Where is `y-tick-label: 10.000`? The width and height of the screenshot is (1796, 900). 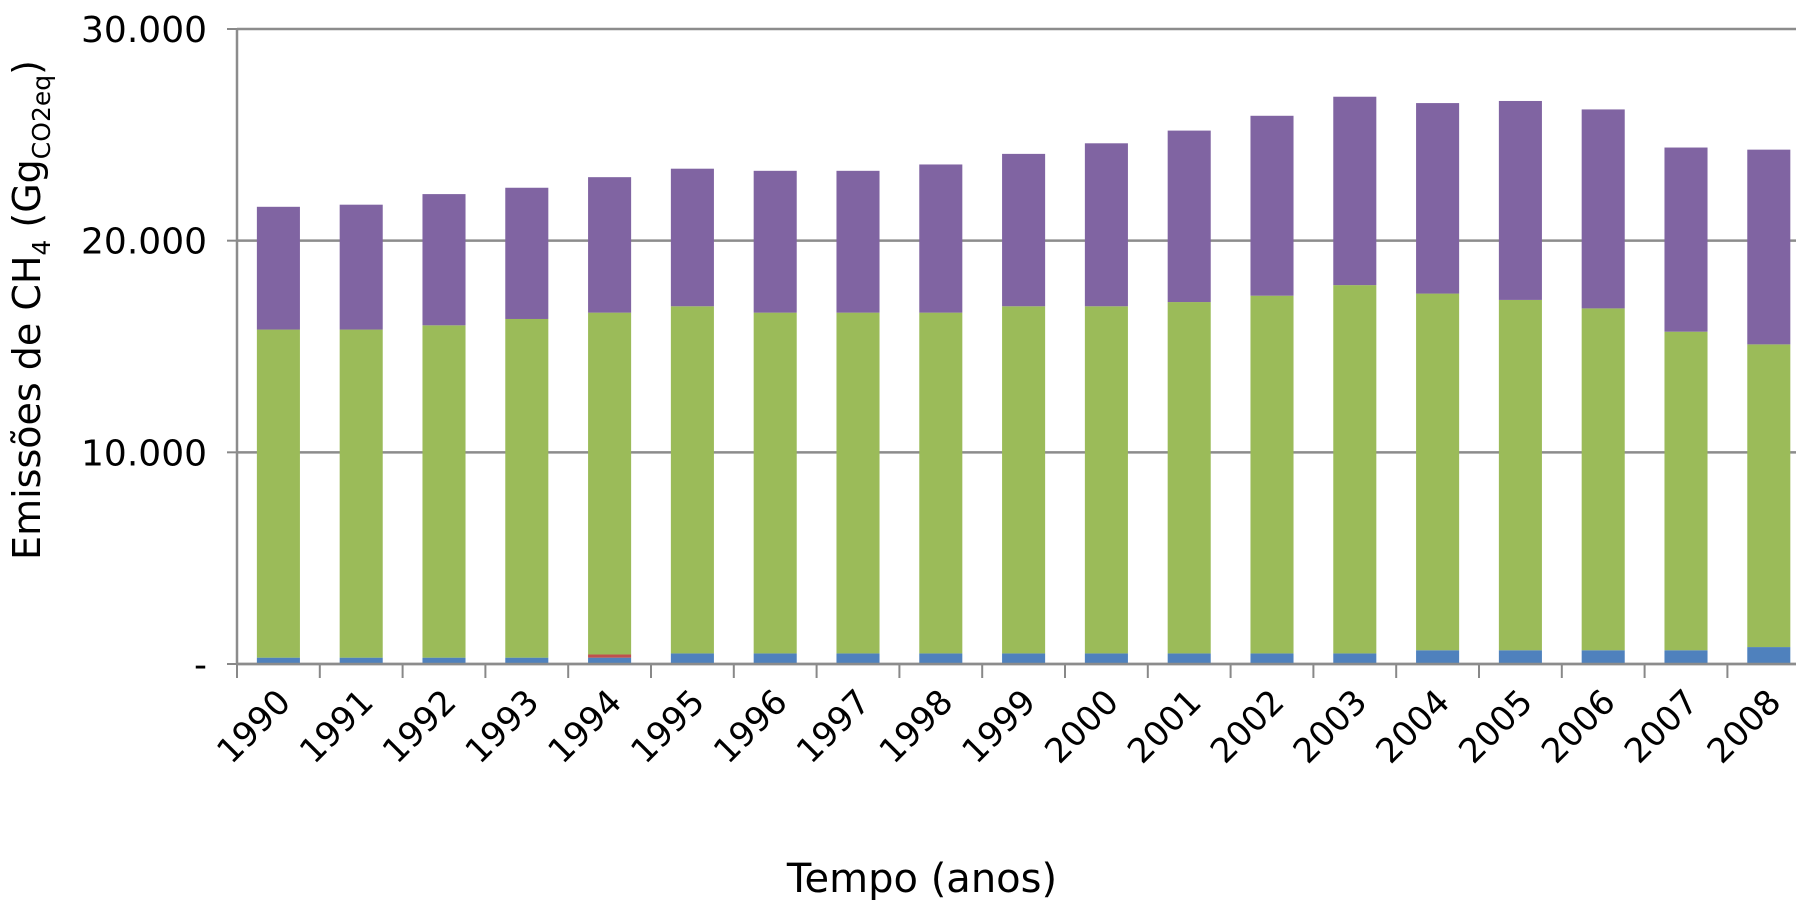 y-tick-label: 10.000 is located at coordinates (144, 453).